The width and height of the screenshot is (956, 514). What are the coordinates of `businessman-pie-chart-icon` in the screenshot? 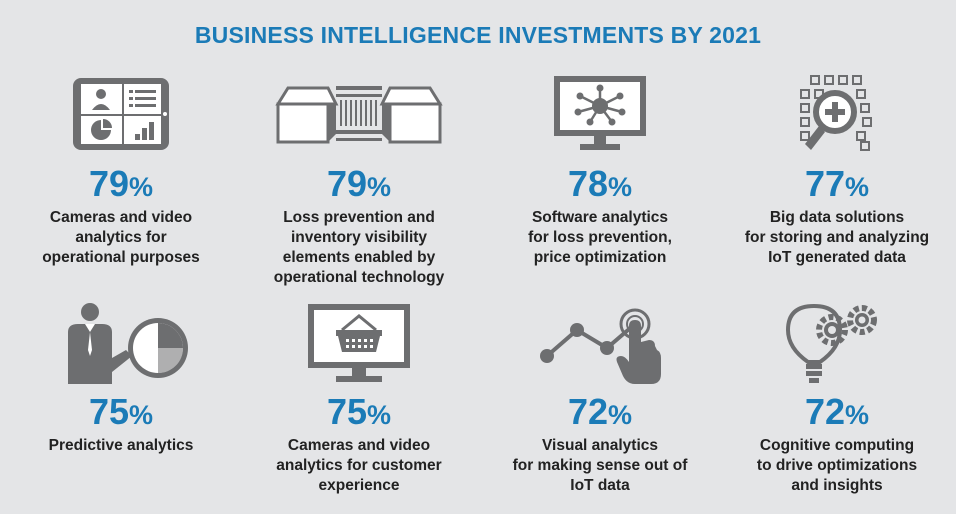 It's located at (121, 347).